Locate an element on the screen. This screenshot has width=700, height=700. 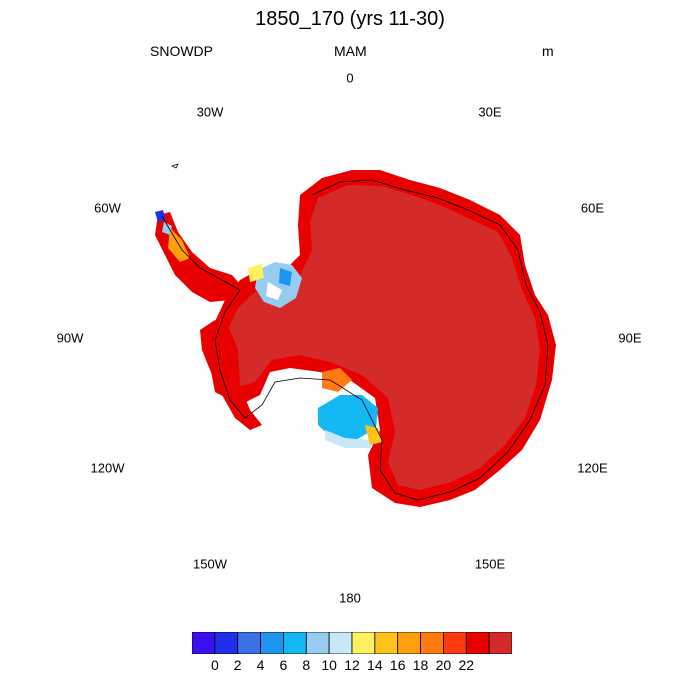
longitude-label: 60W is located at coordinates (107, 208).